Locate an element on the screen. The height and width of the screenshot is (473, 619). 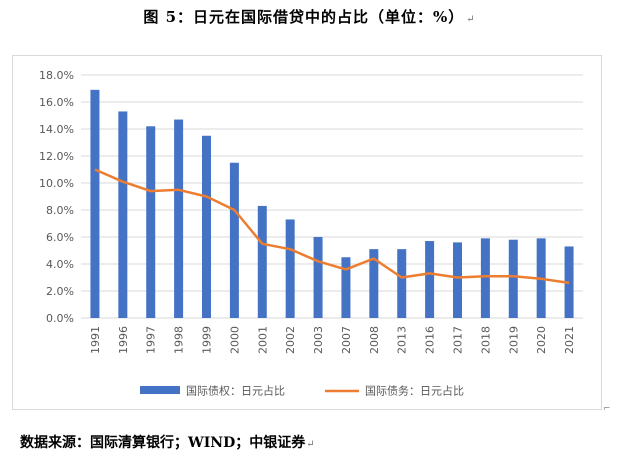
page-corner-mark: ⌐ is located at coordinates (607, 409).